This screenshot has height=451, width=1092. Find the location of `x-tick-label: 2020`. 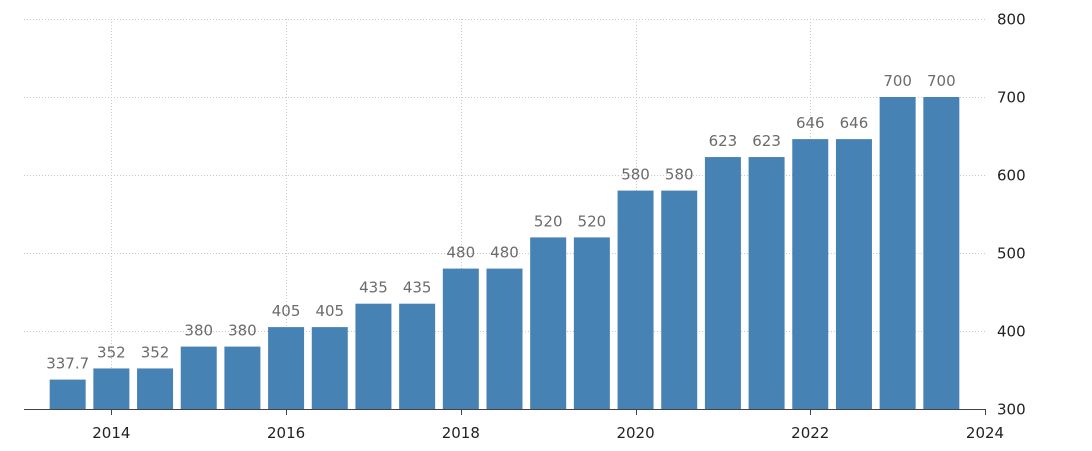

x-tick-label: 2020 is located at coordinates (635, 433).